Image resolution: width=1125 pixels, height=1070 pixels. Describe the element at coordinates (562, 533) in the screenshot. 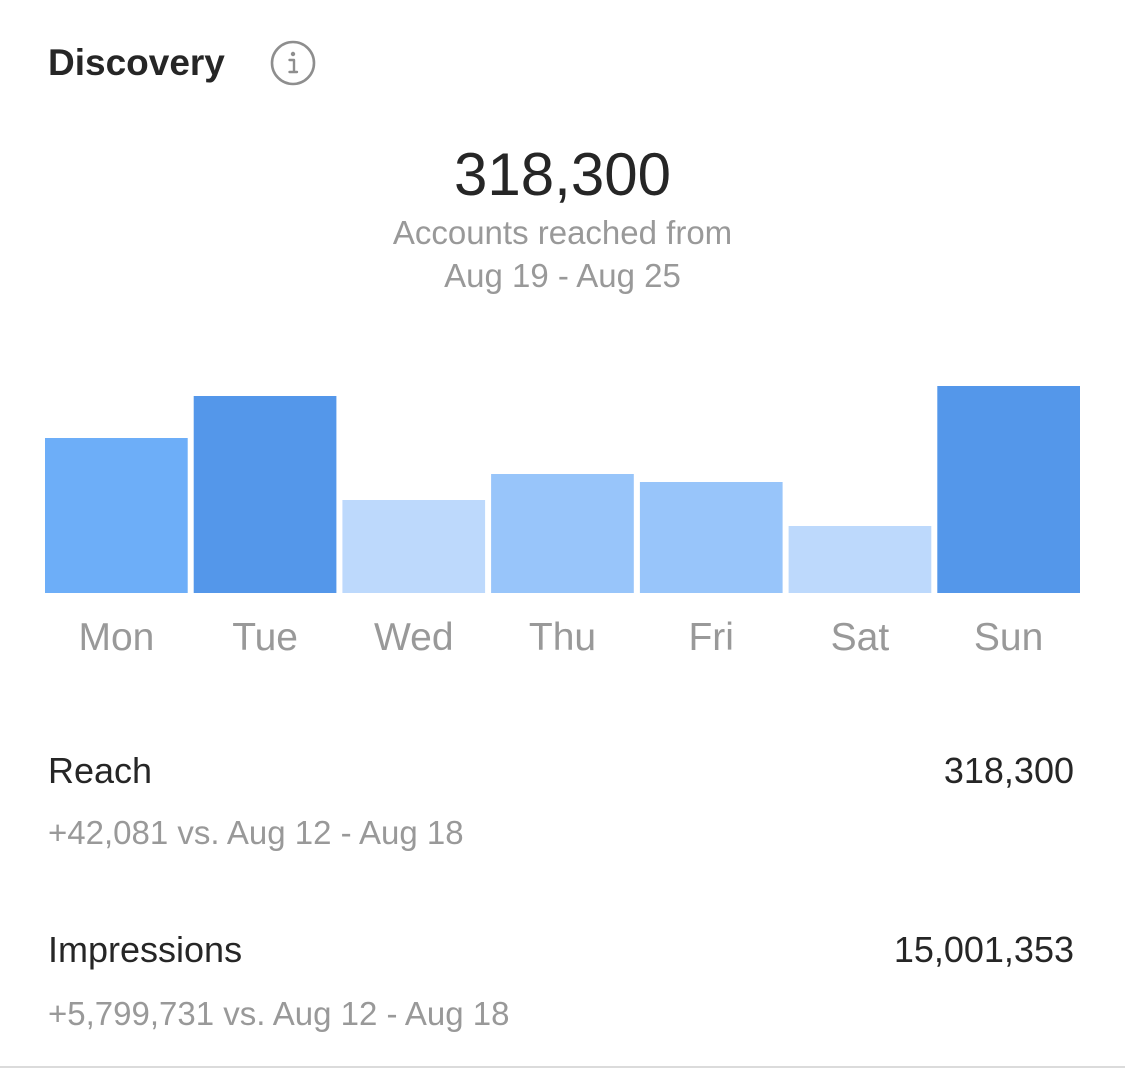

I see `bar-thu` at that location.